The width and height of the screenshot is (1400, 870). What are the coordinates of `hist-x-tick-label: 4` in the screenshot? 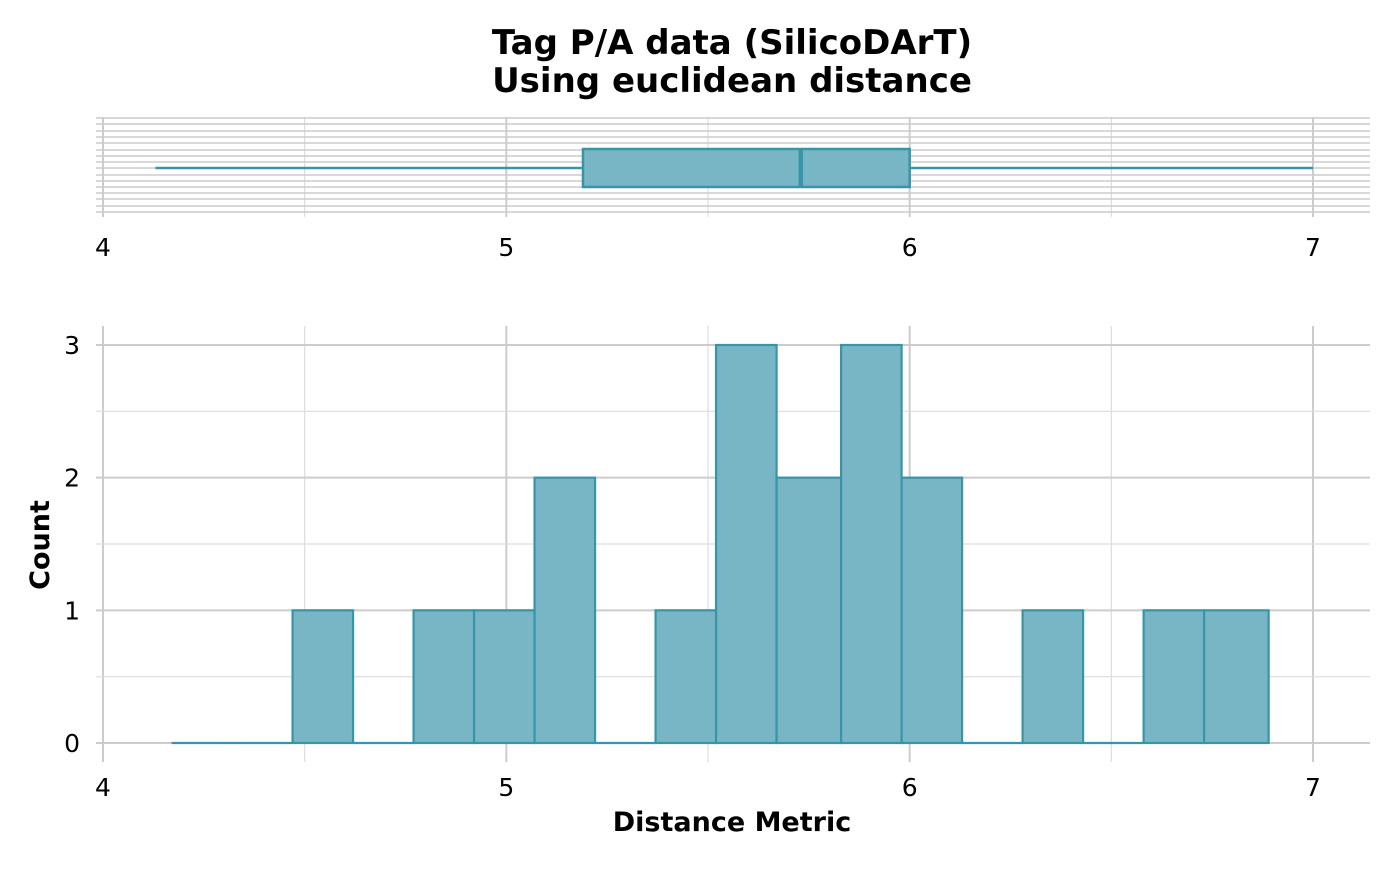 It's located at (103, 787).